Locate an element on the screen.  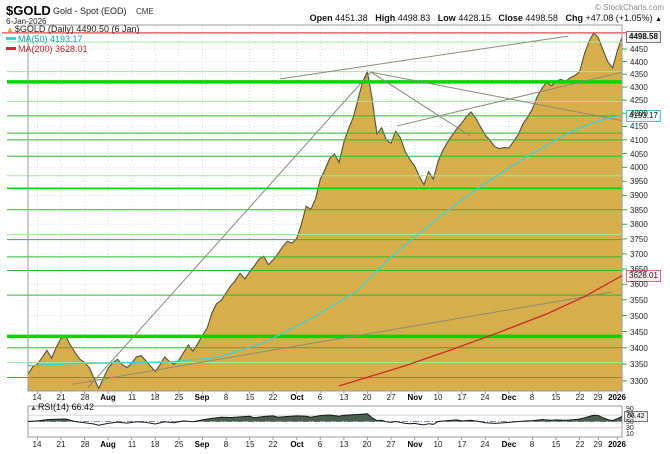
y-axis-label: 4300 is located at coordinates (639, 87).